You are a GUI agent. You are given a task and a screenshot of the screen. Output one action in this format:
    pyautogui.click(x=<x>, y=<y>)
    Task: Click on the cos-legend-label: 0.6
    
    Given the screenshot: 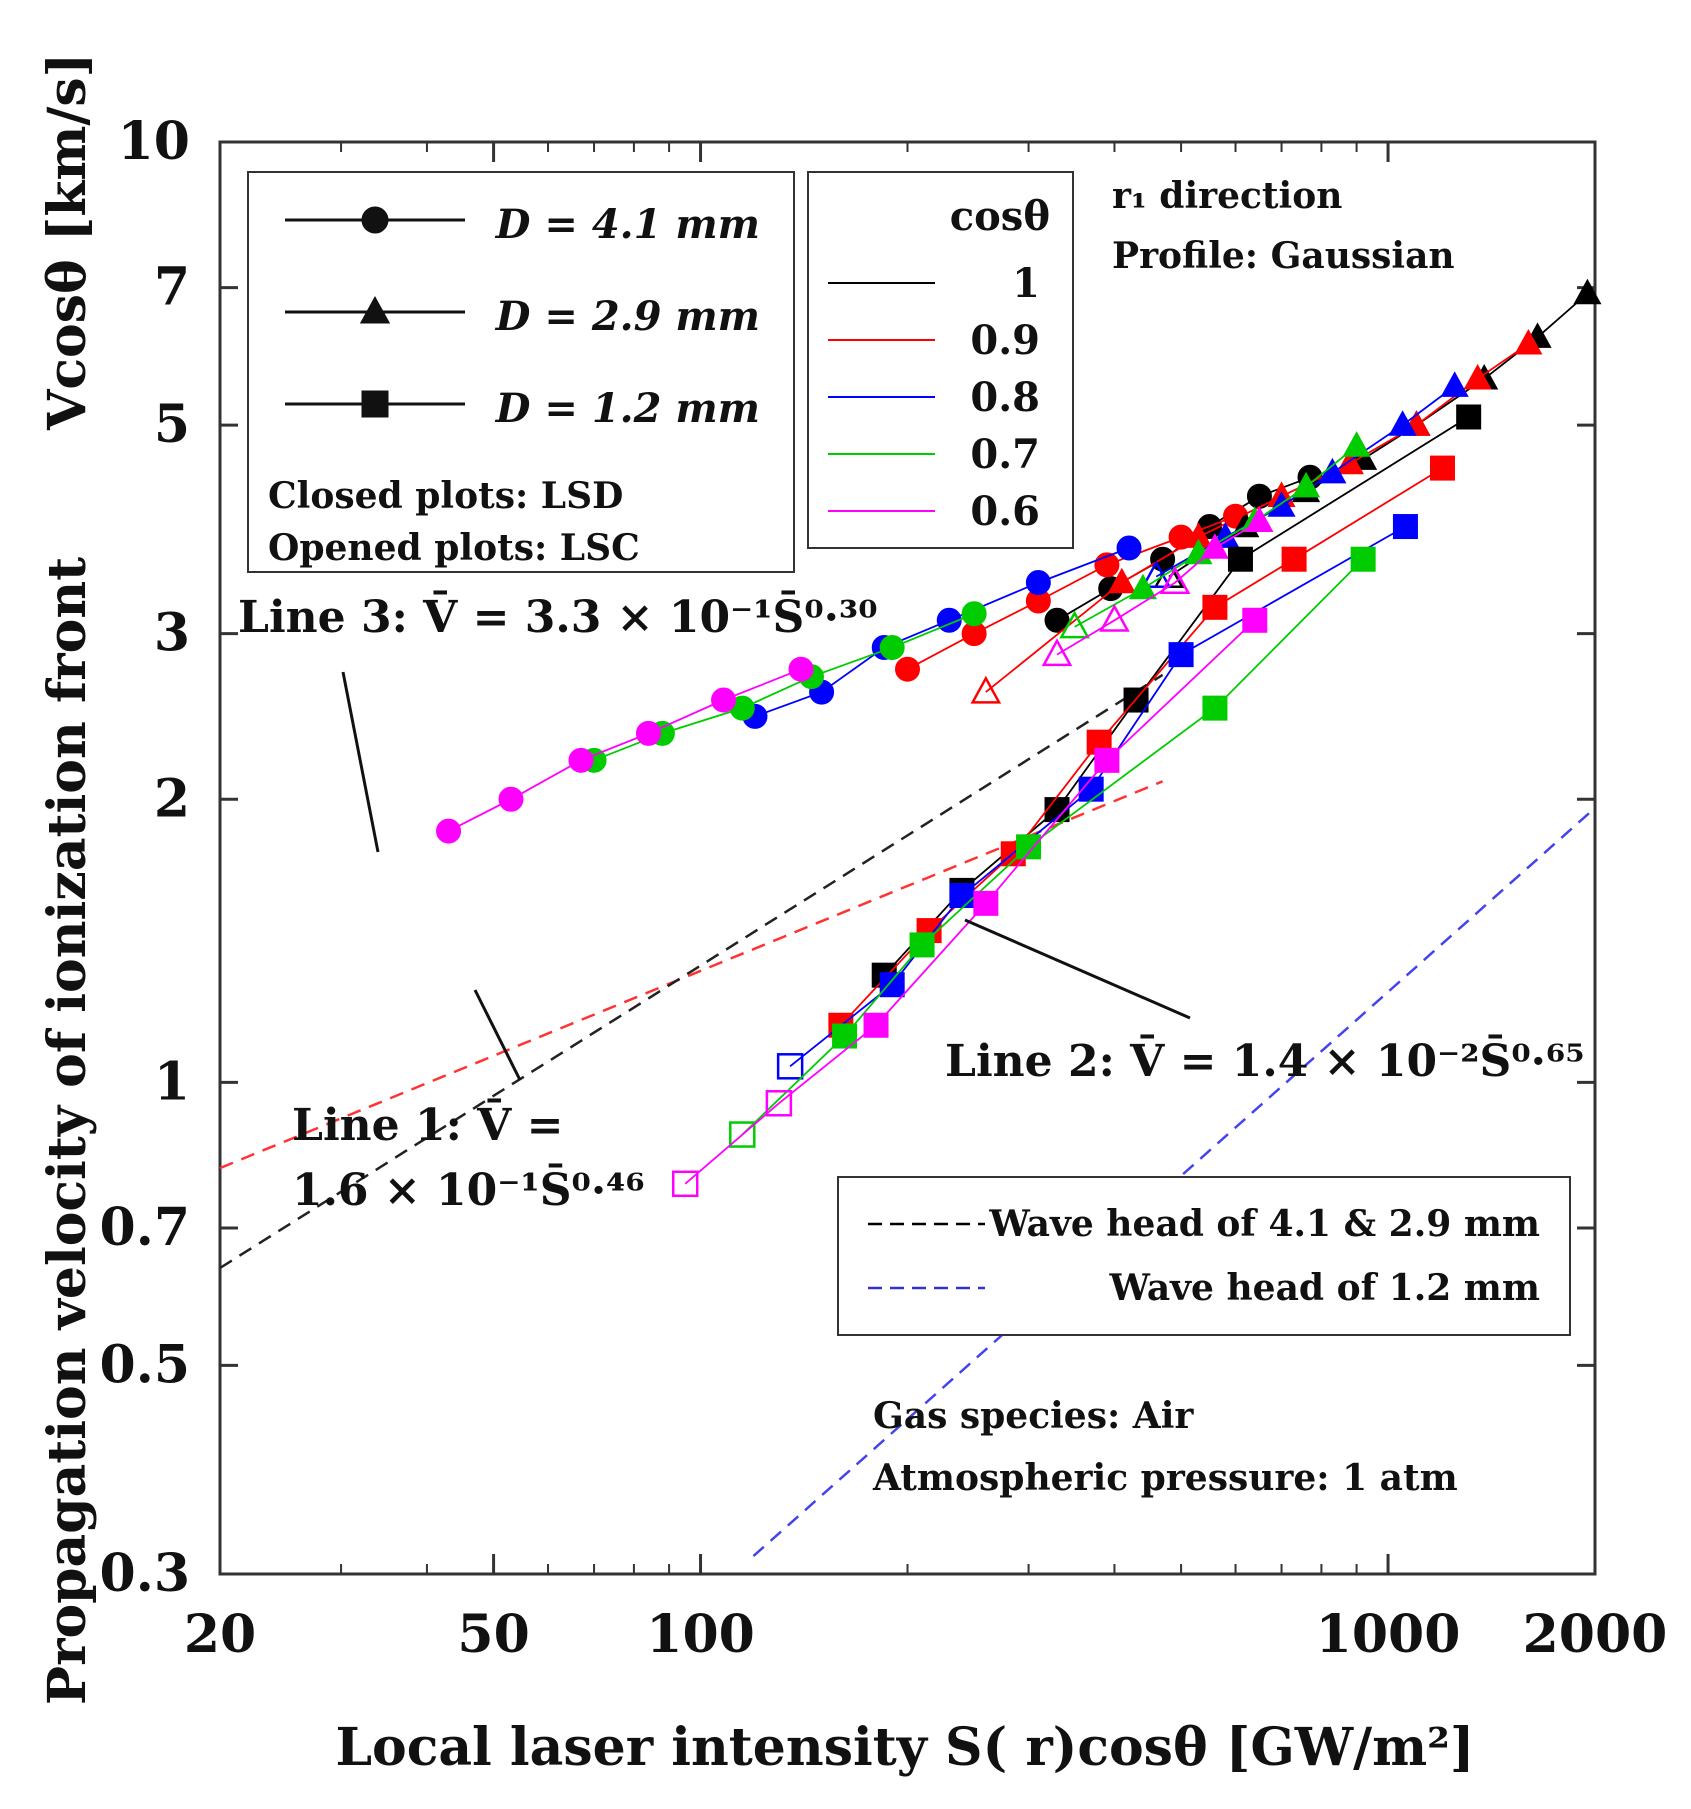 What is the action you would take?
    pyautogui.click(x=1005, y=511)
    